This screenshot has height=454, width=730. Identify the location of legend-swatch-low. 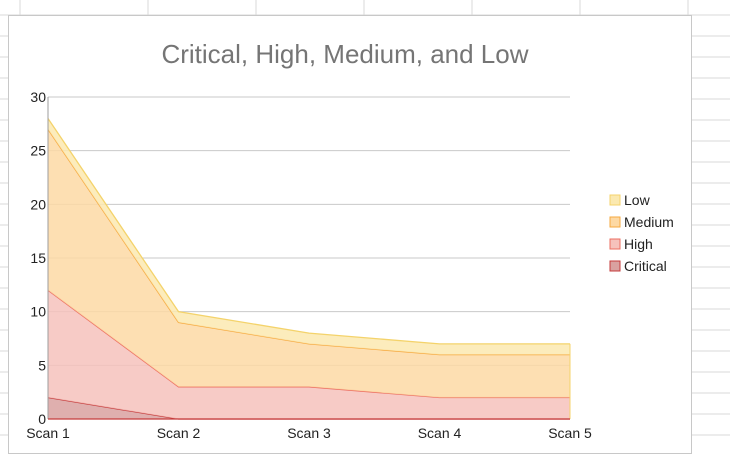
(615, 200).